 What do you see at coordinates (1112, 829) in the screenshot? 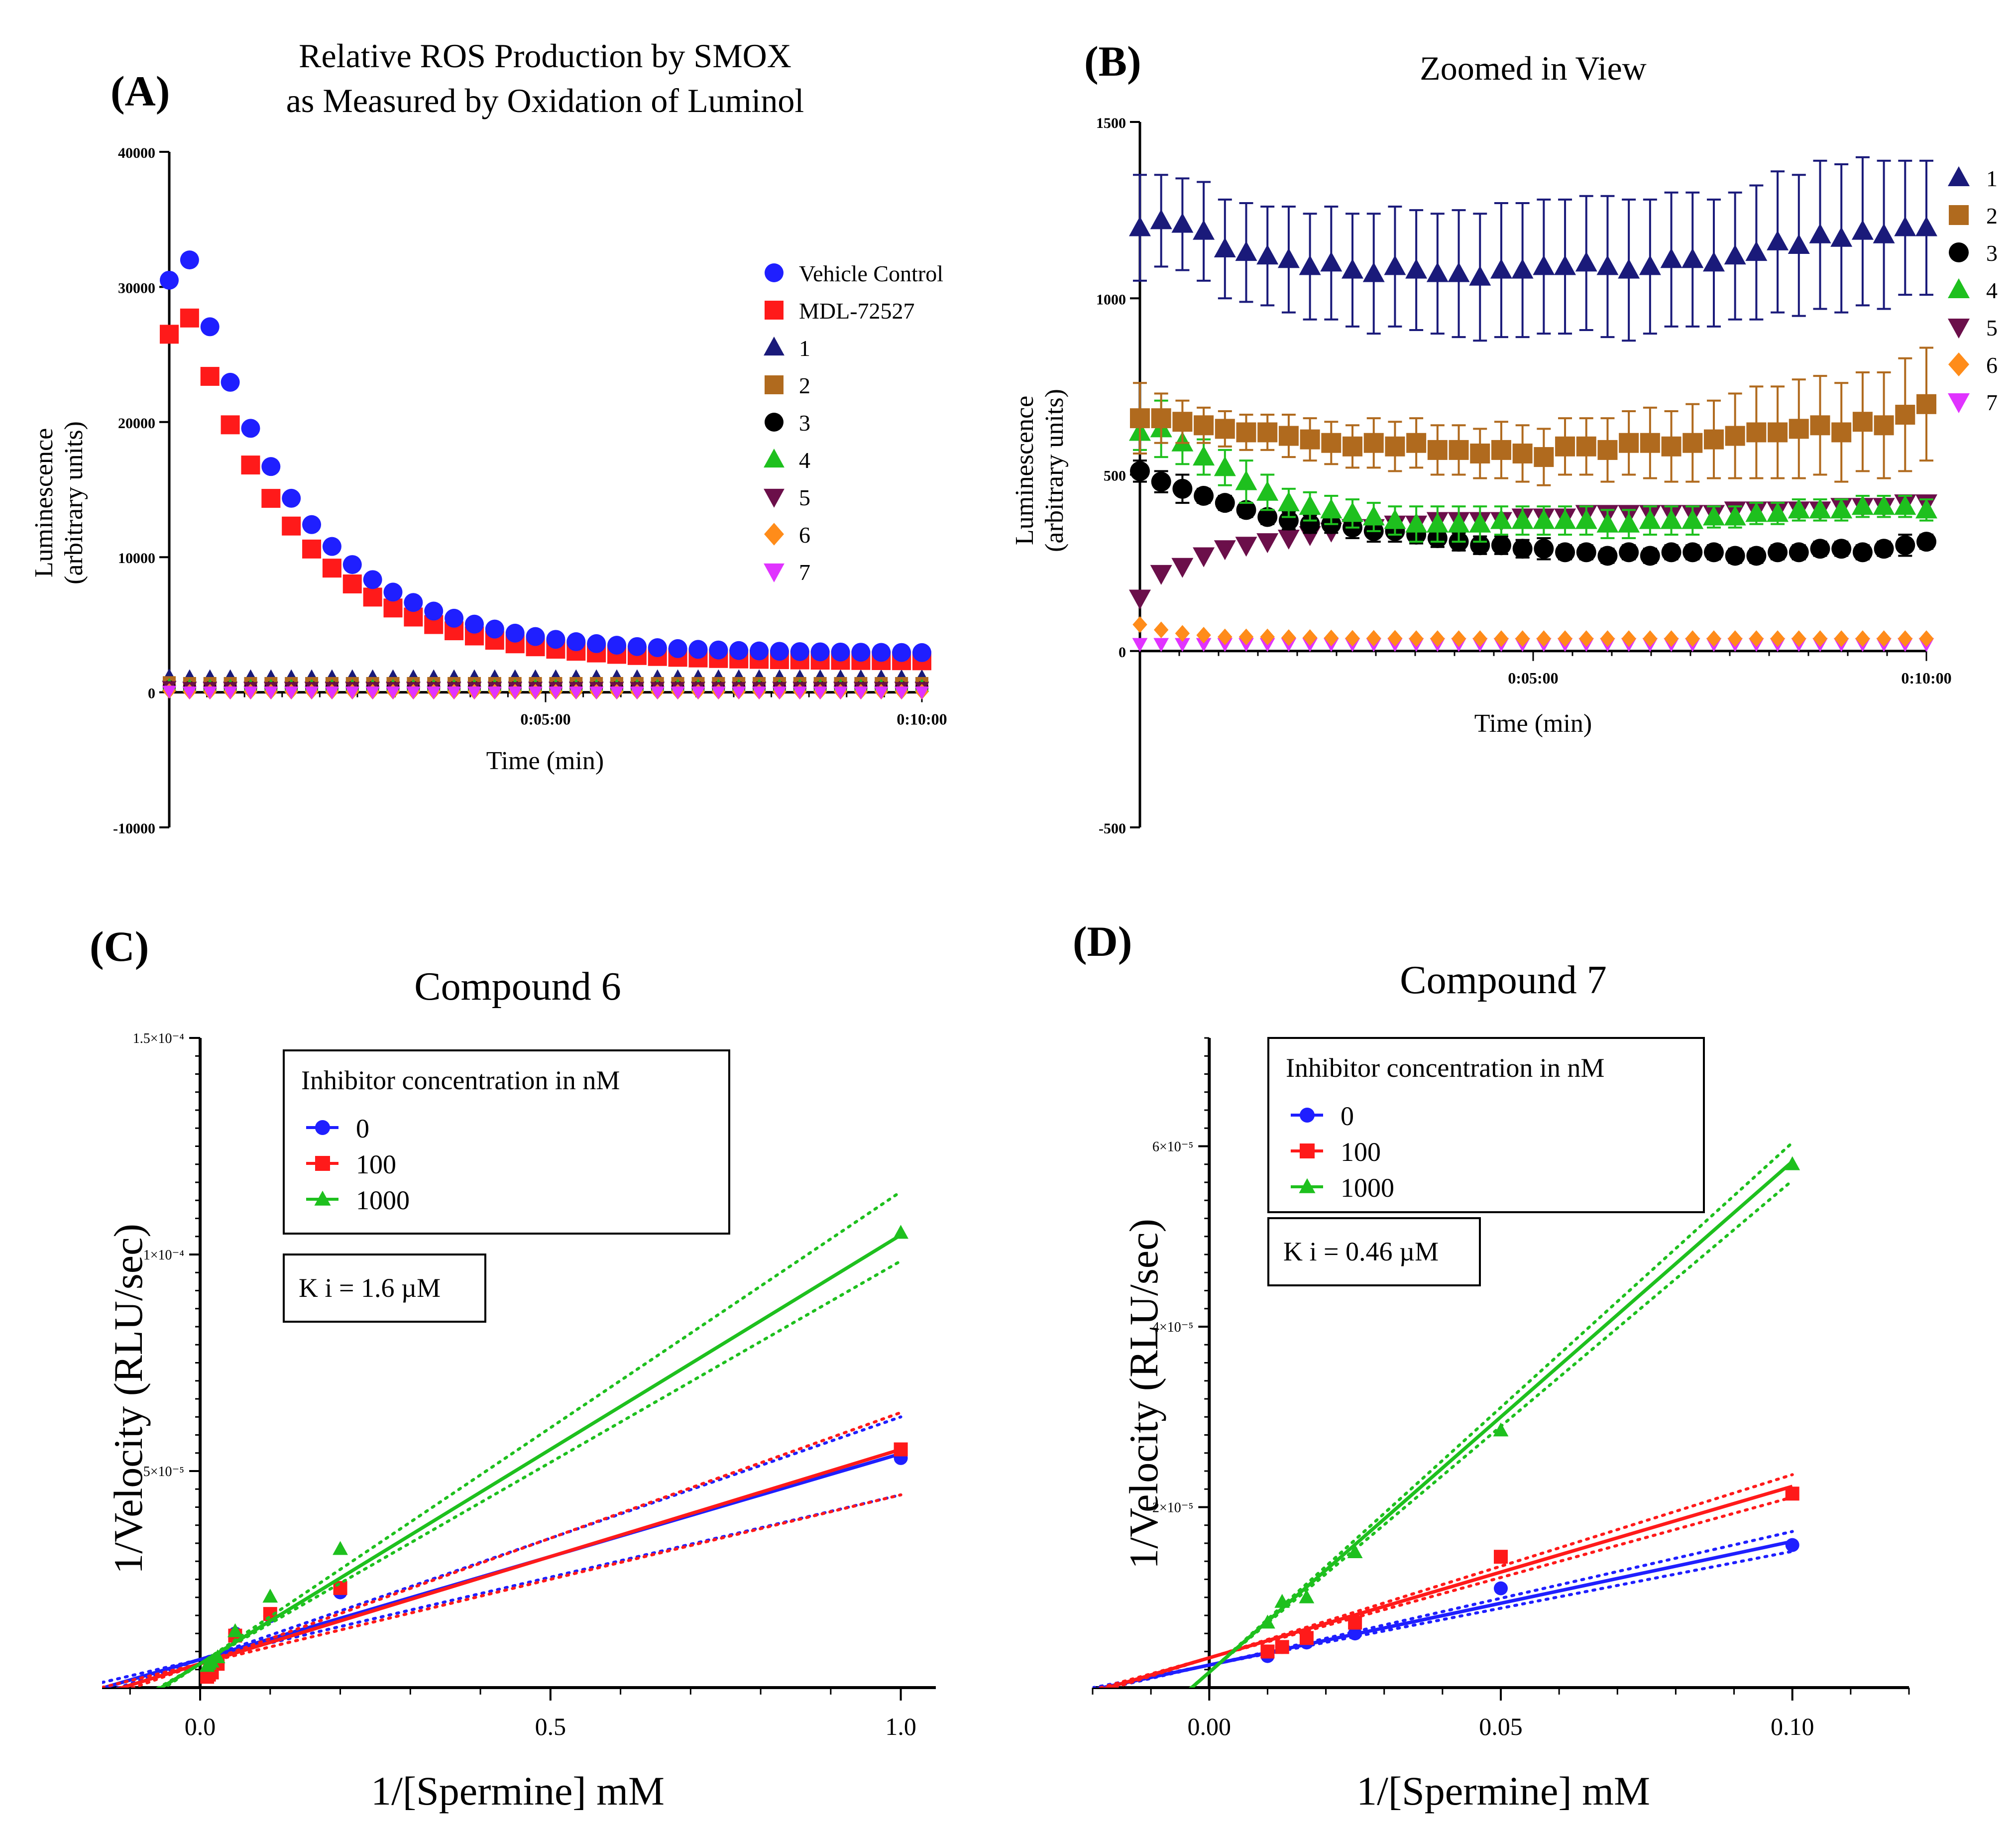
I see `y-tick-label: -500` at bounding box center [1112, 829].